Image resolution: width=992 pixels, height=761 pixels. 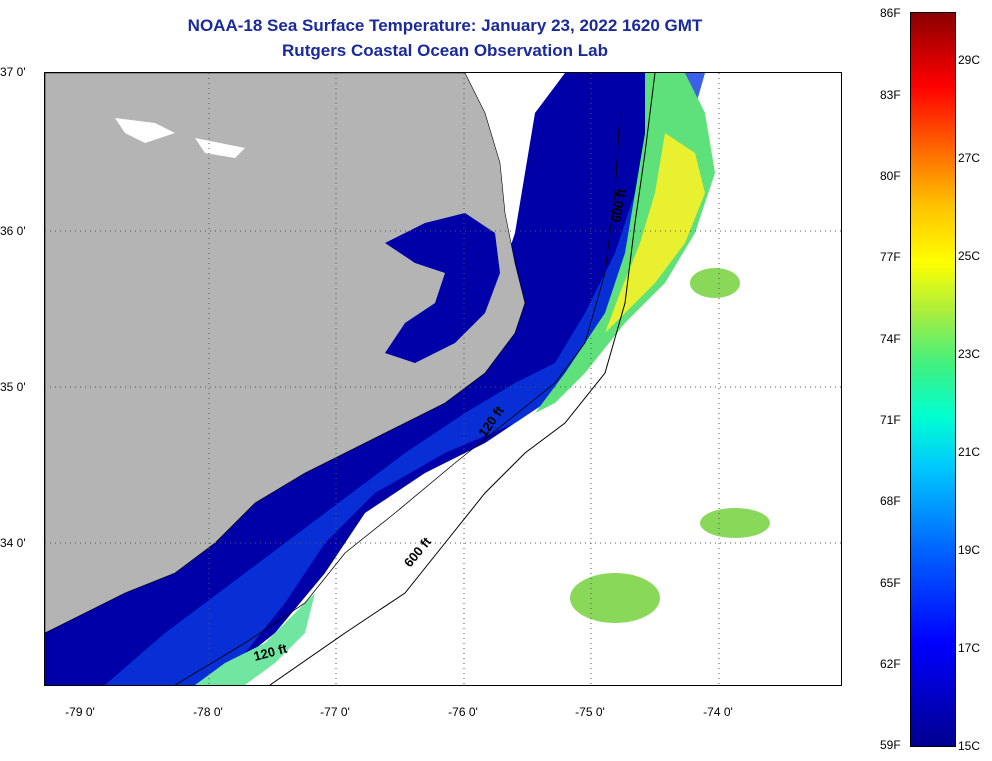 What do you see at coordinates (969, 354) in the screenshot?
I see `colorbar-c-23: 23C` at bounding box center [969, 354].